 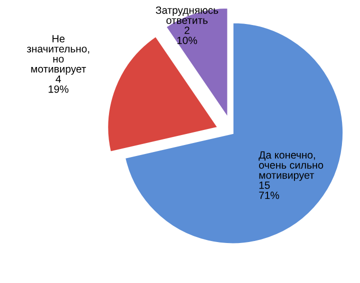 What do you see at coordinates (291, 166) in the screenshot?
I see `slice-label: Да конечно, очень сильно мотивирует` at bounding box center [291, 166].